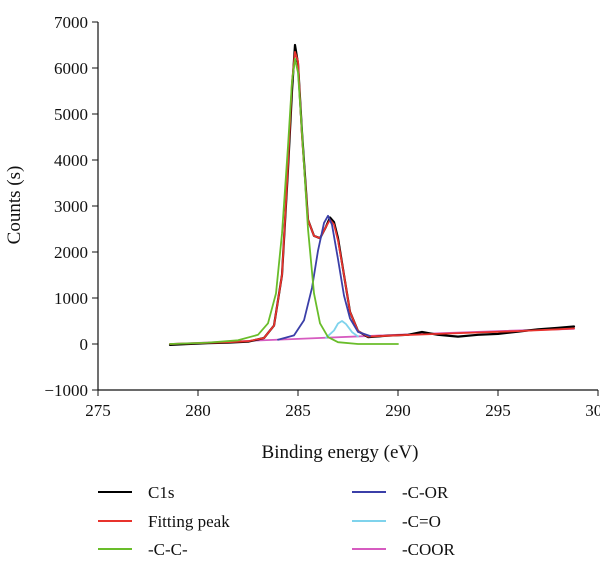 The width and height of the screenshot is (600, 572). I want to click on y-tick-label: 3000, so click(71, 206).